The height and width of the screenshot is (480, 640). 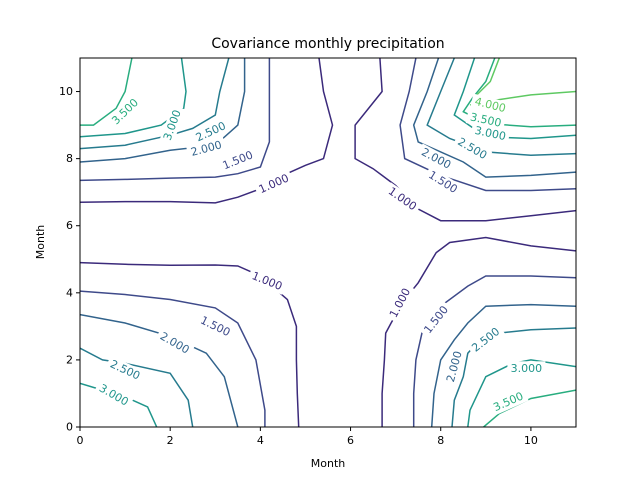 I want to click on contour-line-4.000, so click(x=488, y=77).